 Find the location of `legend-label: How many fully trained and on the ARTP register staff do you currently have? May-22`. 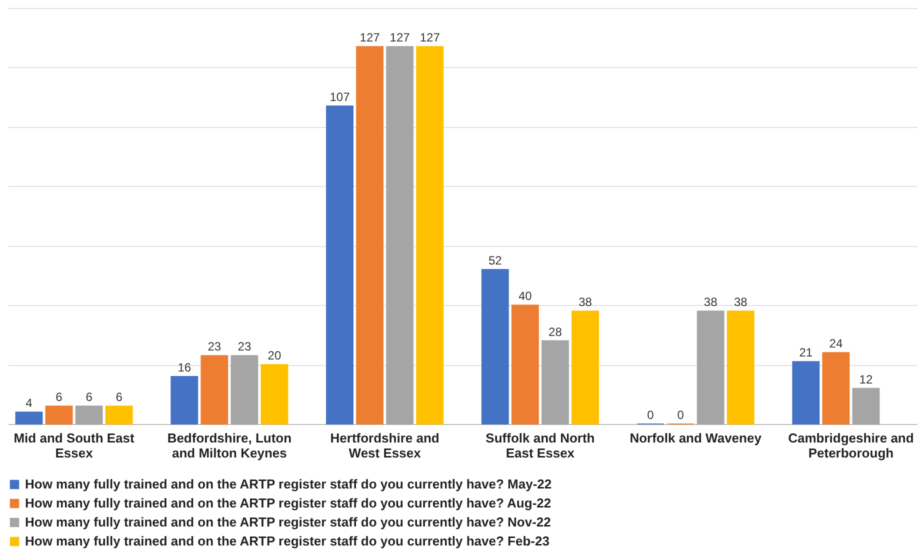

legend-label: How many fully trained and on the ARTP register staff do you currently have? May-22 is located at coordinates (288, 484).